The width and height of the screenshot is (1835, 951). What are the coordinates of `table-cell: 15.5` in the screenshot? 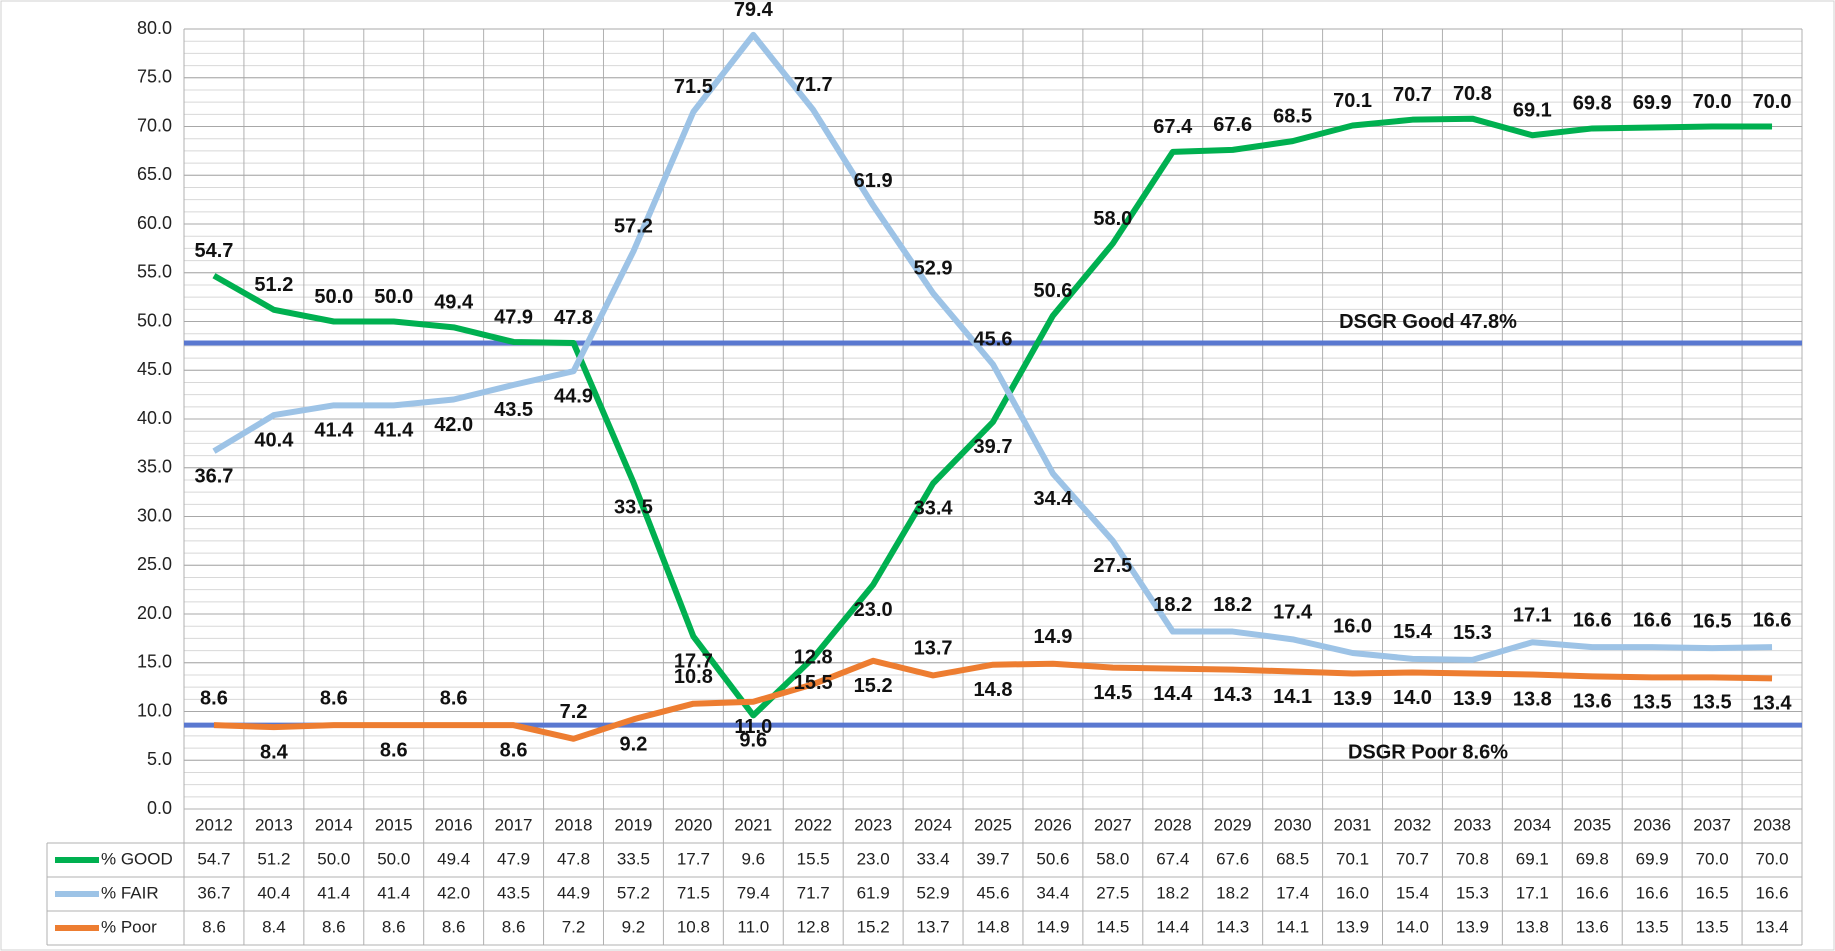 It's located at (813, 858).